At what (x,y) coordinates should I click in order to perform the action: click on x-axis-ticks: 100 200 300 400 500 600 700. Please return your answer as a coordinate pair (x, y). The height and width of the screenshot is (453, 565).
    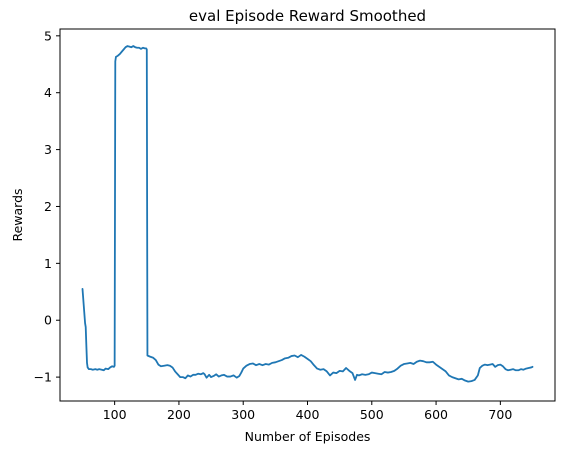
    Looking at the image, I should click on (307, 411).